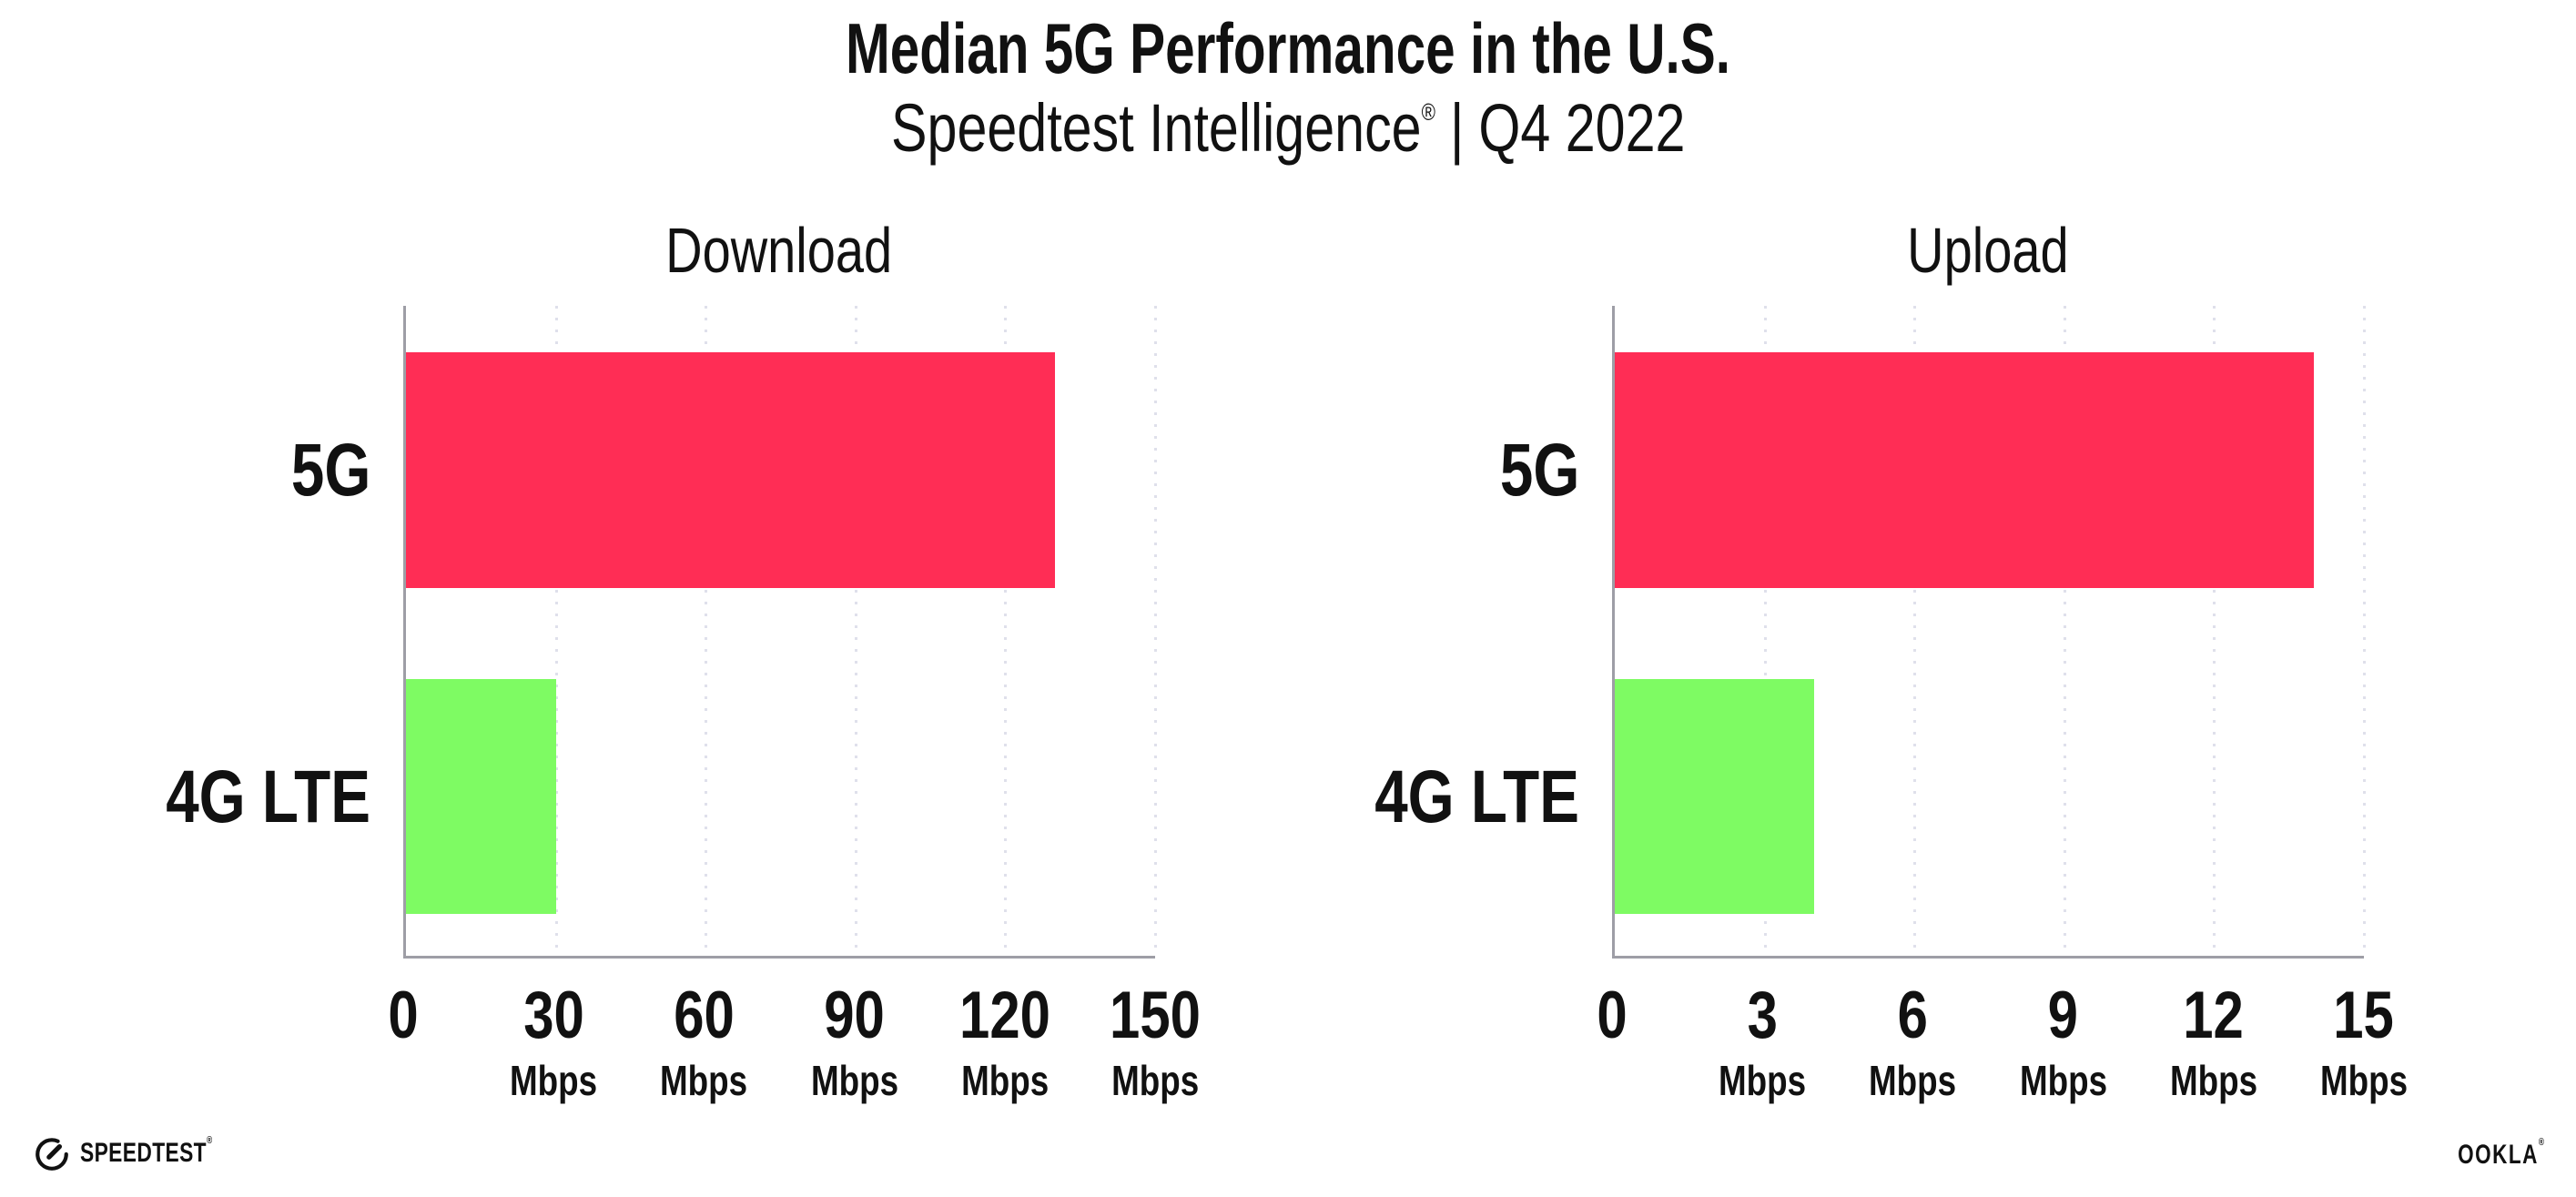 This screenshot has height=1197, width=2576. Describe the element at coordinates (51, 1154) in the screenshot. I see `speedtest-gauge-icon` at that location.